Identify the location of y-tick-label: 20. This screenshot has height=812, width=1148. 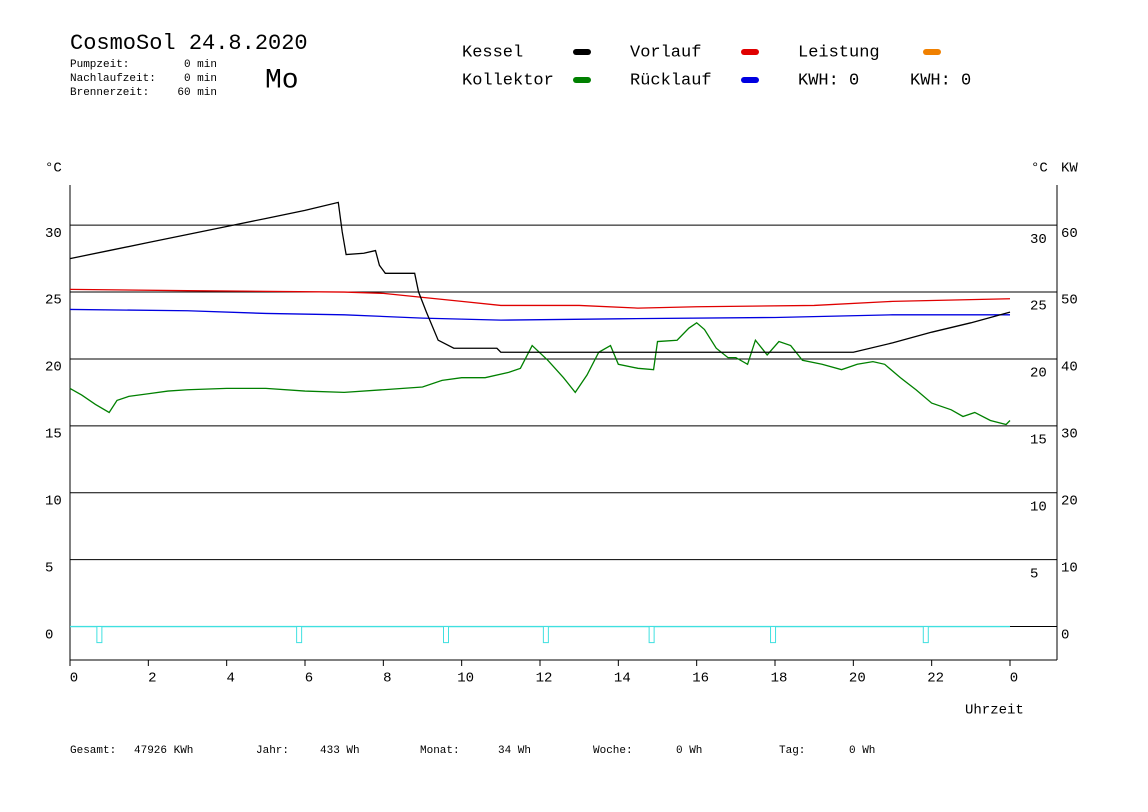
(53, 368).